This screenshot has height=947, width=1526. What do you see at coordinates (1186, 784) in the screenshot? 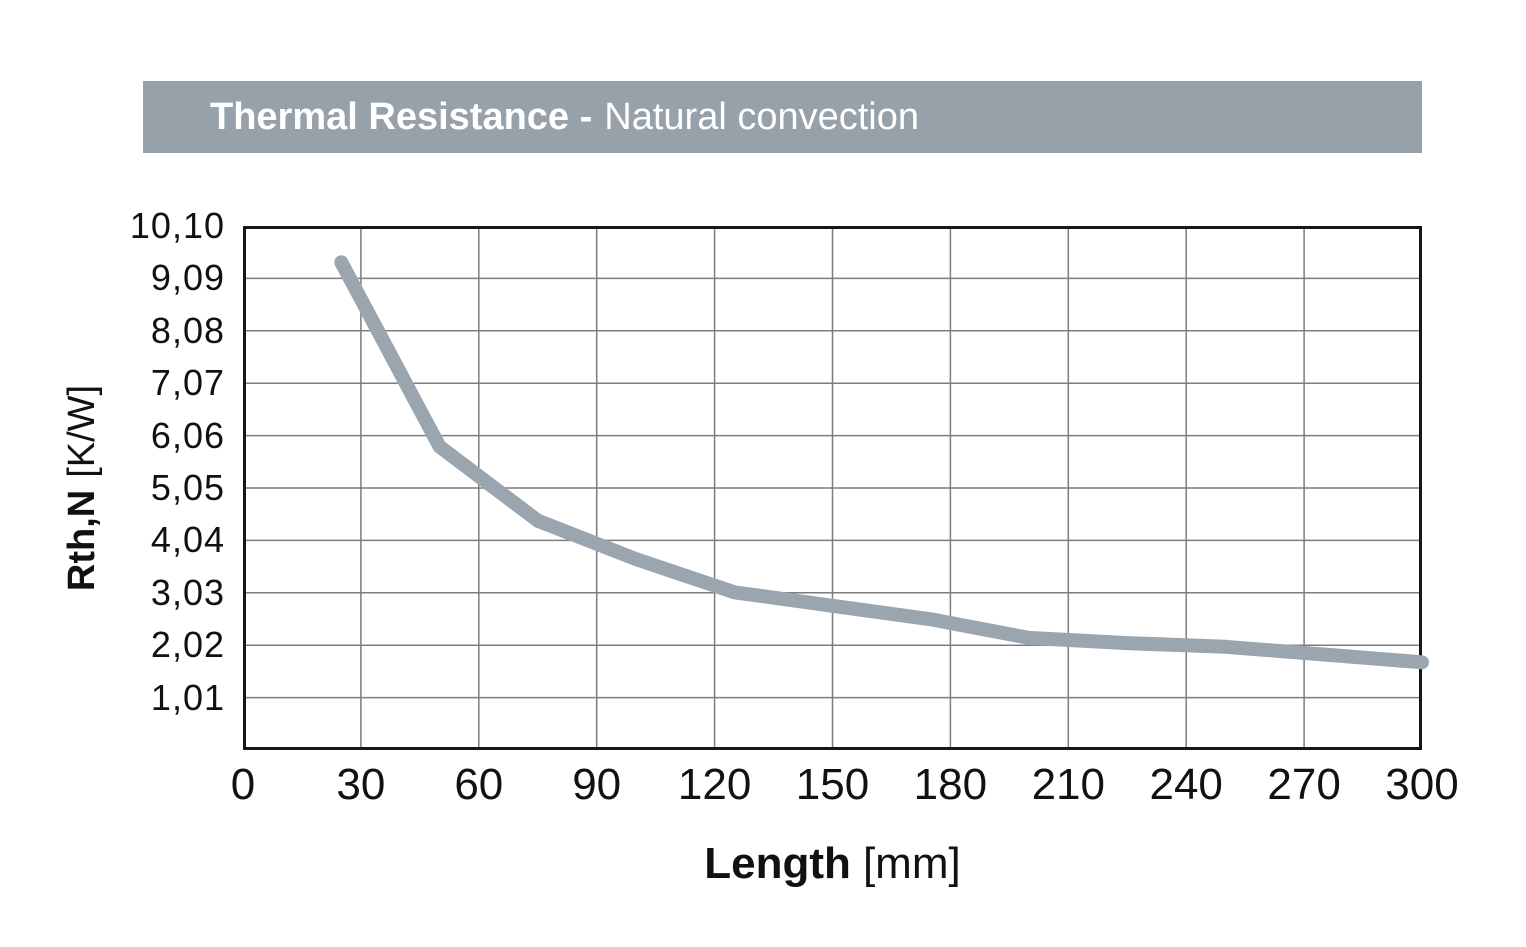
I see `x-tick-label: 240` at bounding box center [1186, 784].